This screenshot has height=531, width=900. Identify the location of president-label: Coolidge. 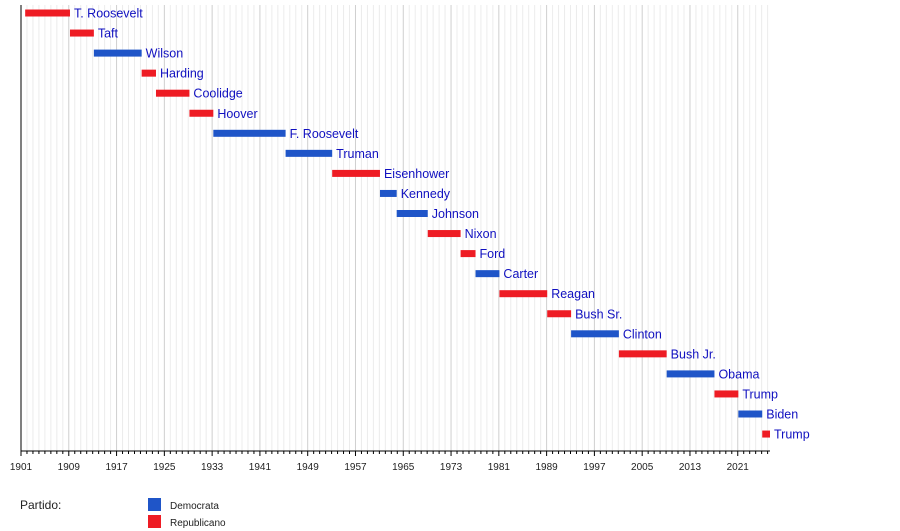
(217, 94).